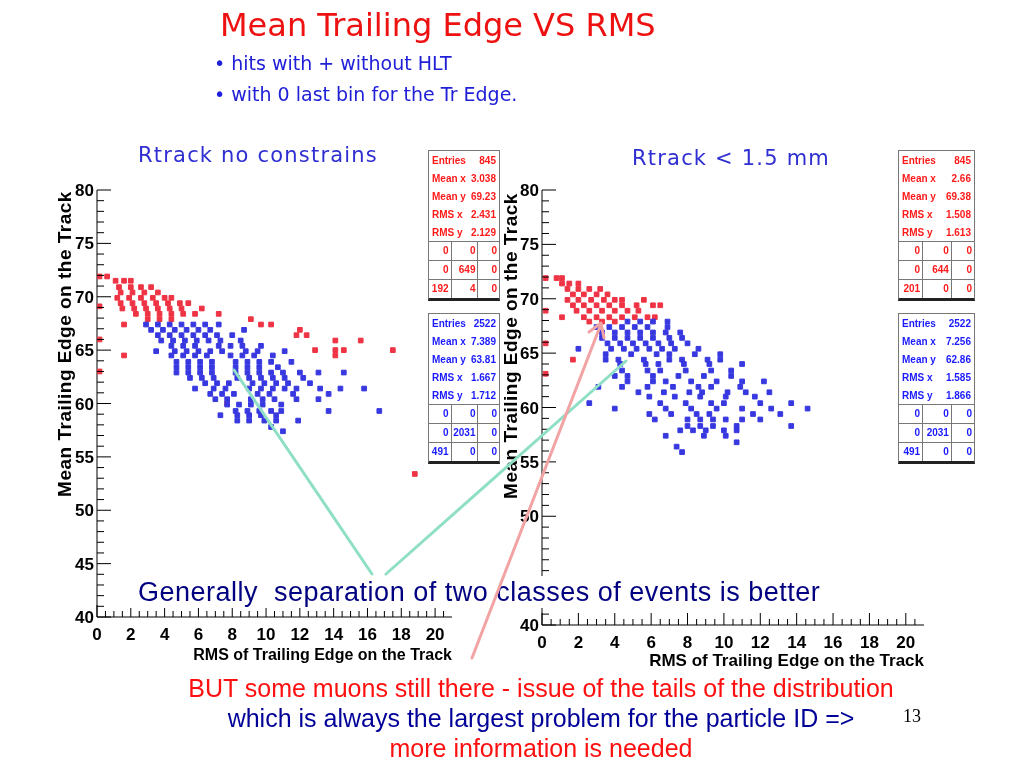  What do you see at coordinates (438, 25) in the screenshot?
I see `text: Mean Trailing Edge VS RMS` at bounding box center [438, 25].